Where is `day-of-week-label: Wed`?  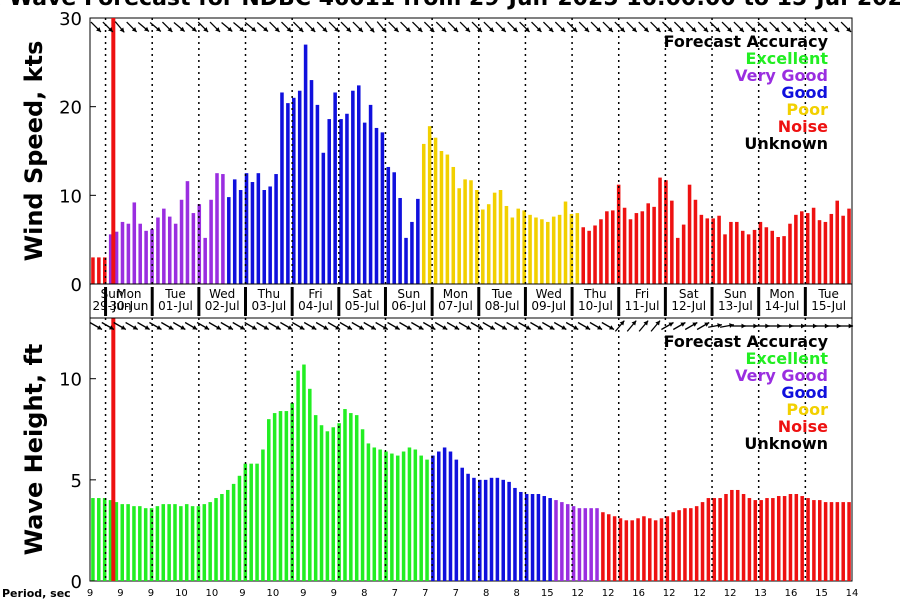
day-of-week-label: Wed is located at coordinates (222, 294).